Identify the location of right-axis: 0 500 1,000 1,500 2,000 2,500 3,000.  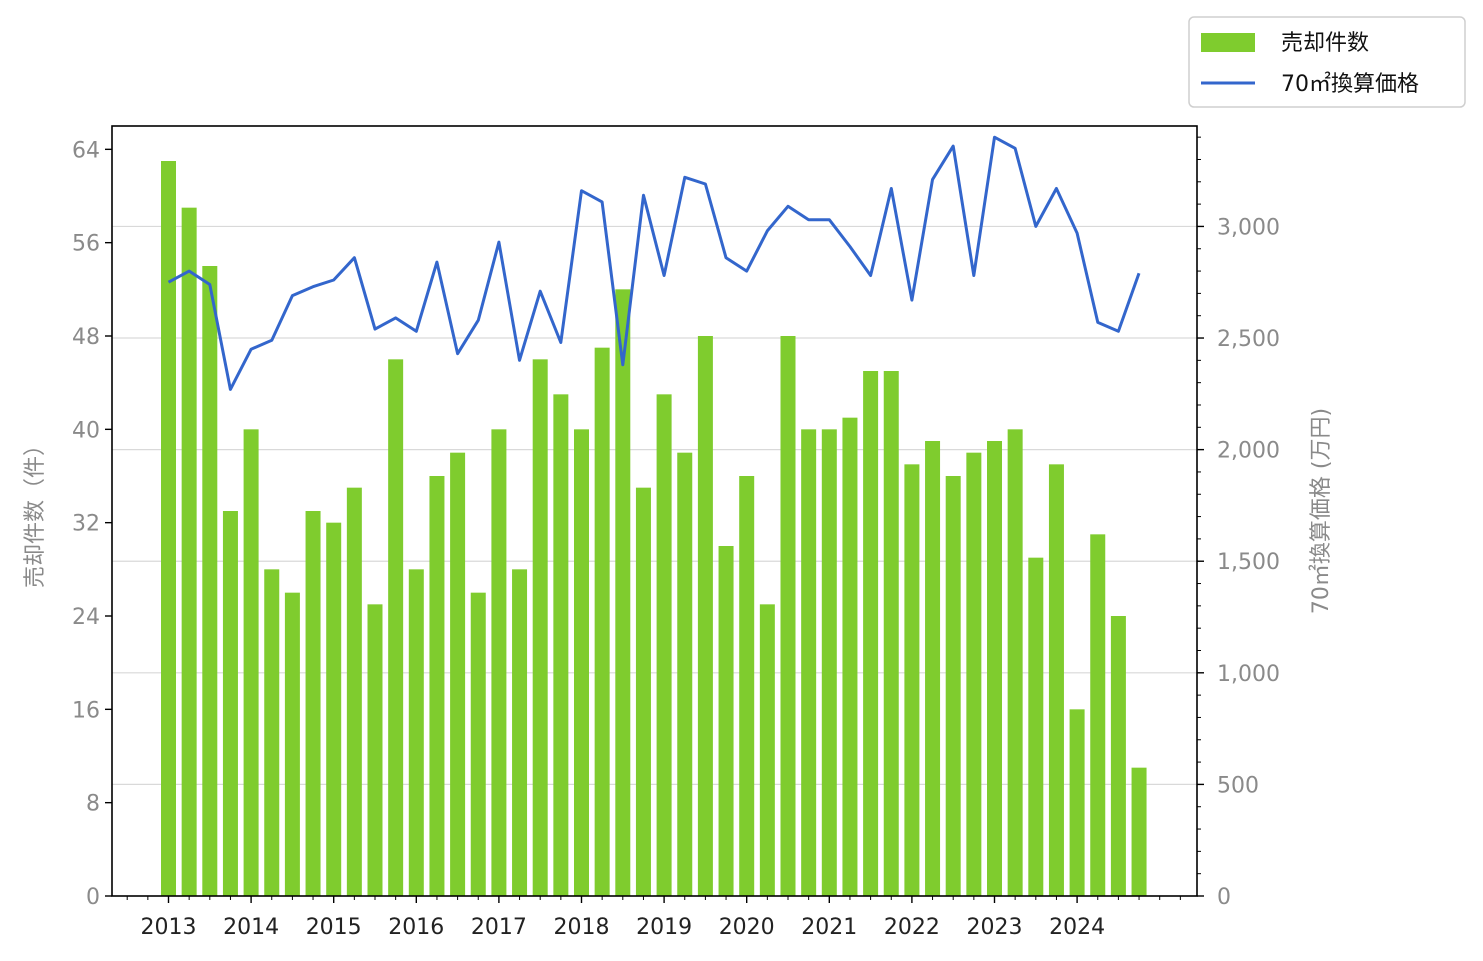
(1238, 523).